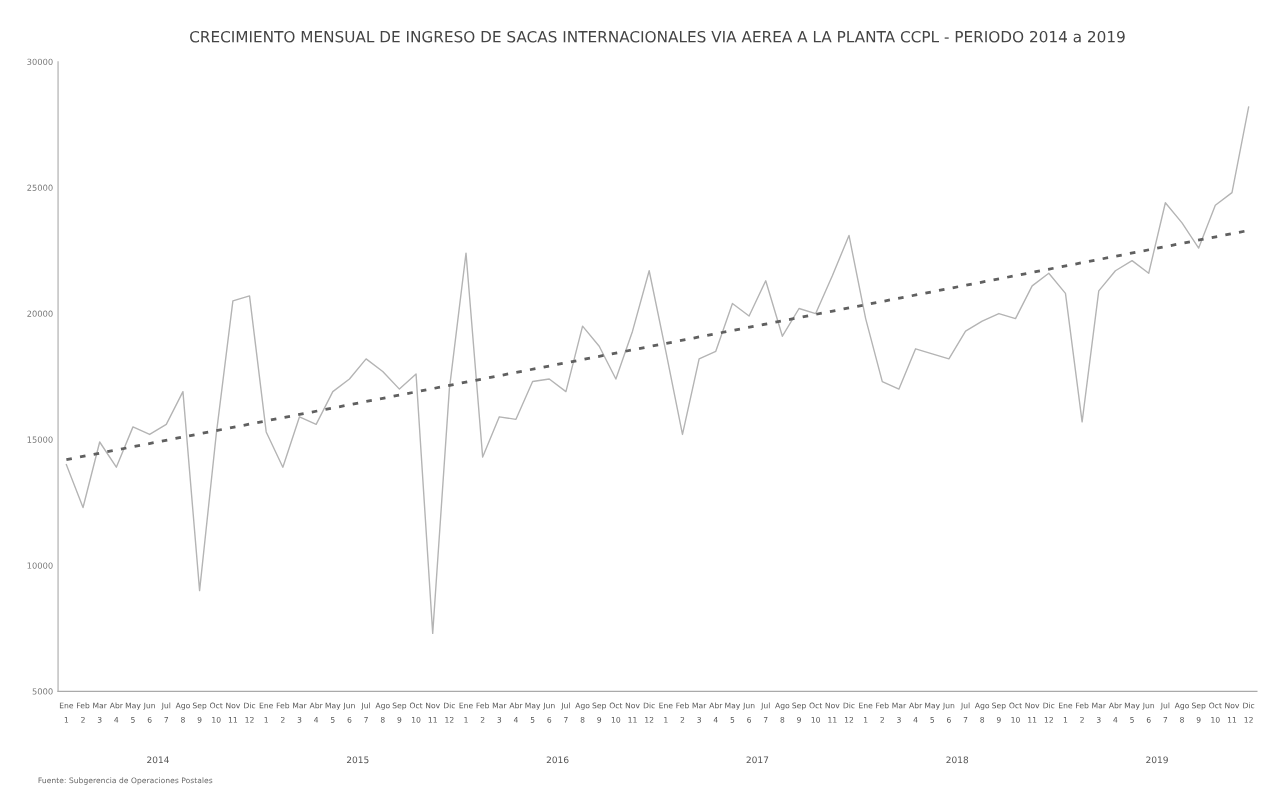 The image size is (1262, 791). Describe the element at coordinates (40, 313) in the screenshot. I see `y-tick-label: 20000` at that location.